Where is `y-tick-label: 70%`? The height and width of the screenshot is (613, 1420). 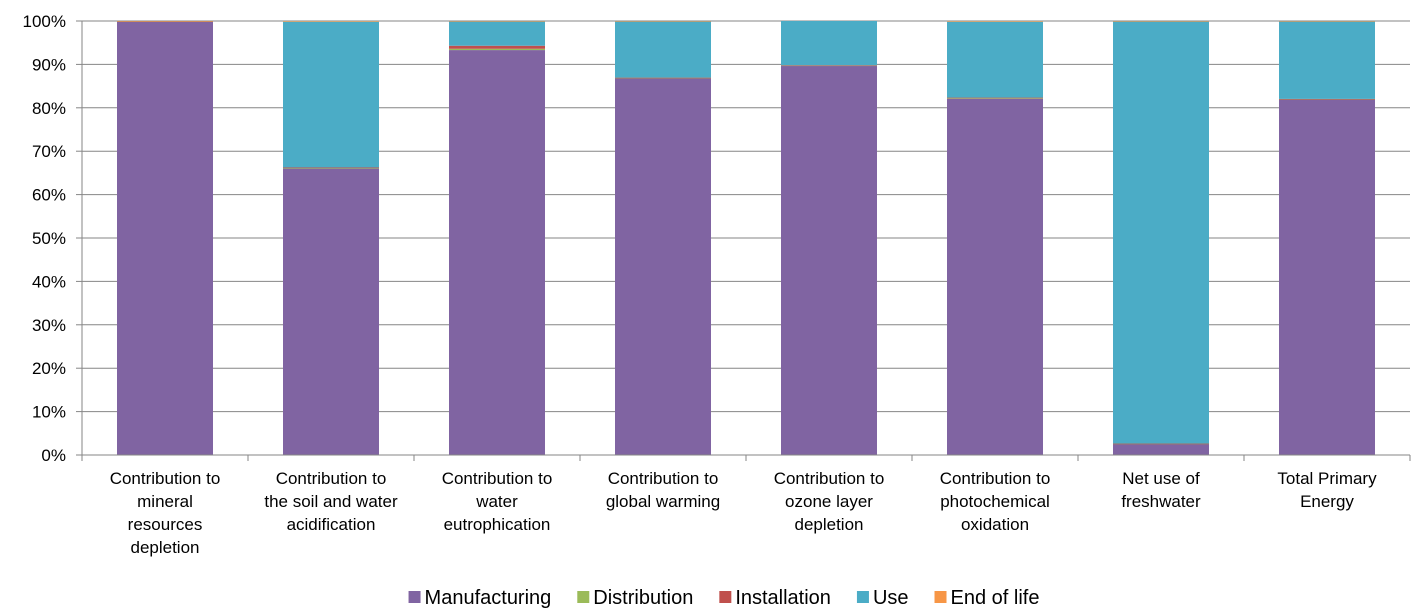
y-tick-label: 70% is located at coordinates (49, 151).